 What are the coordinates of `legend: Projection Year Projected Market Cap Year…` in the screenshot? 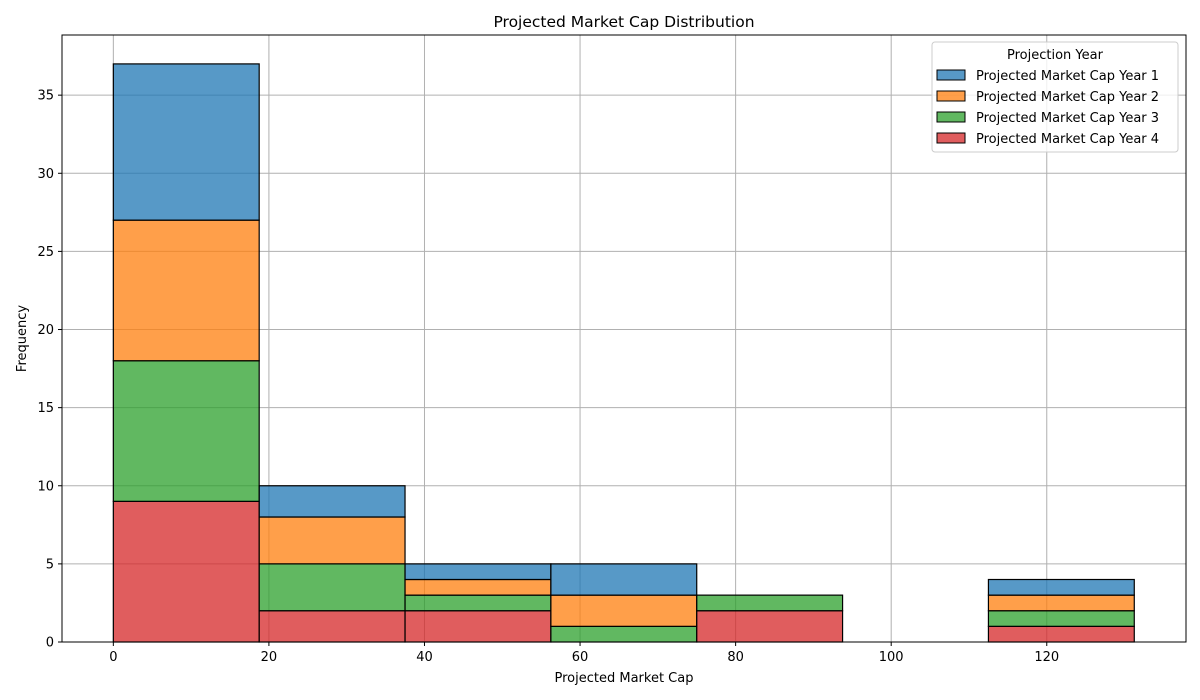 It's located at (1055, 97).